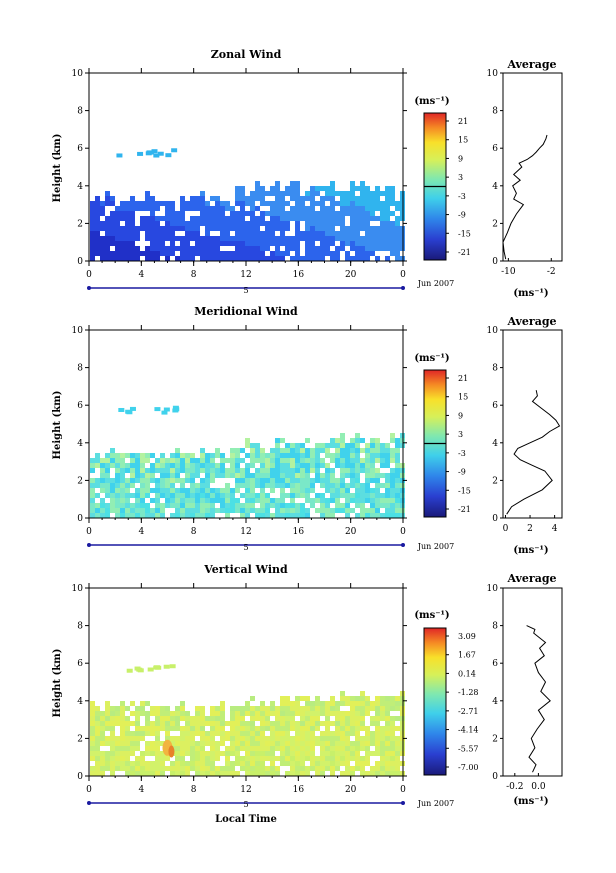 The image size is (616, 873). I want to click on y-tick-label: 6, so click(80, 406).